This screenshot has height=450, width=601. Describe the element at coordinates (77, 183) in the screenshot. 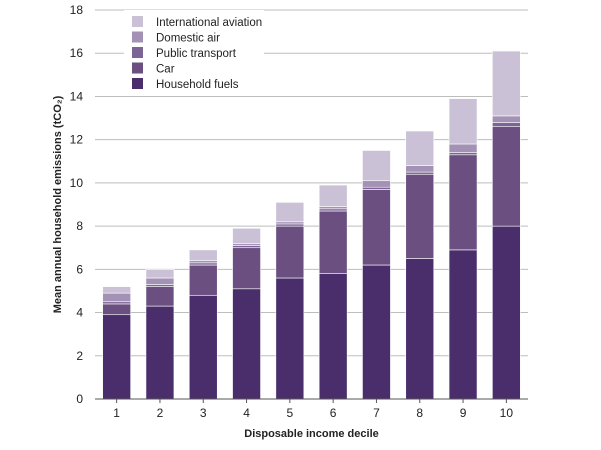

I see `y-tick-label: 10` at that location.